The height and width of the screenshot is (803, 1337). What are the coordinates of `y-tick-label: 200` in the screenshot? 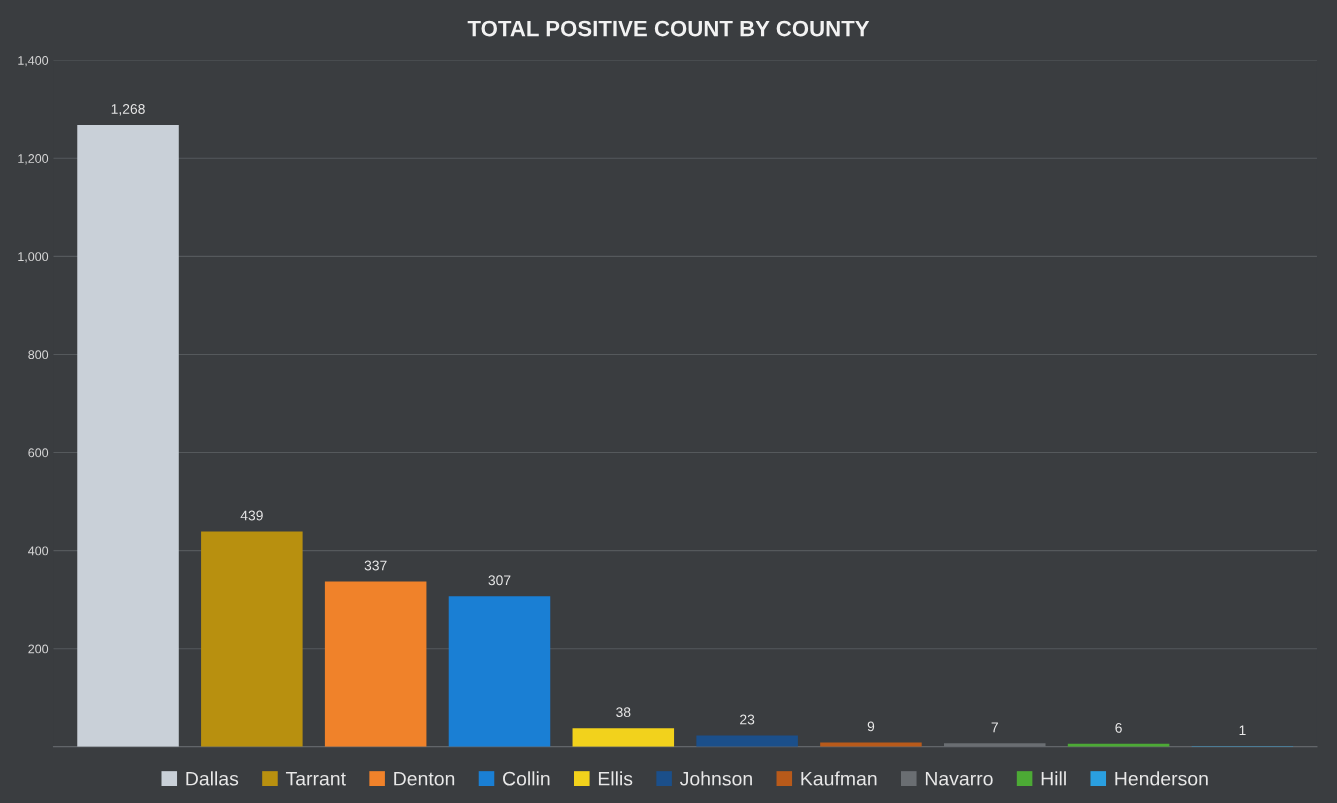 It's located at (38, 649).